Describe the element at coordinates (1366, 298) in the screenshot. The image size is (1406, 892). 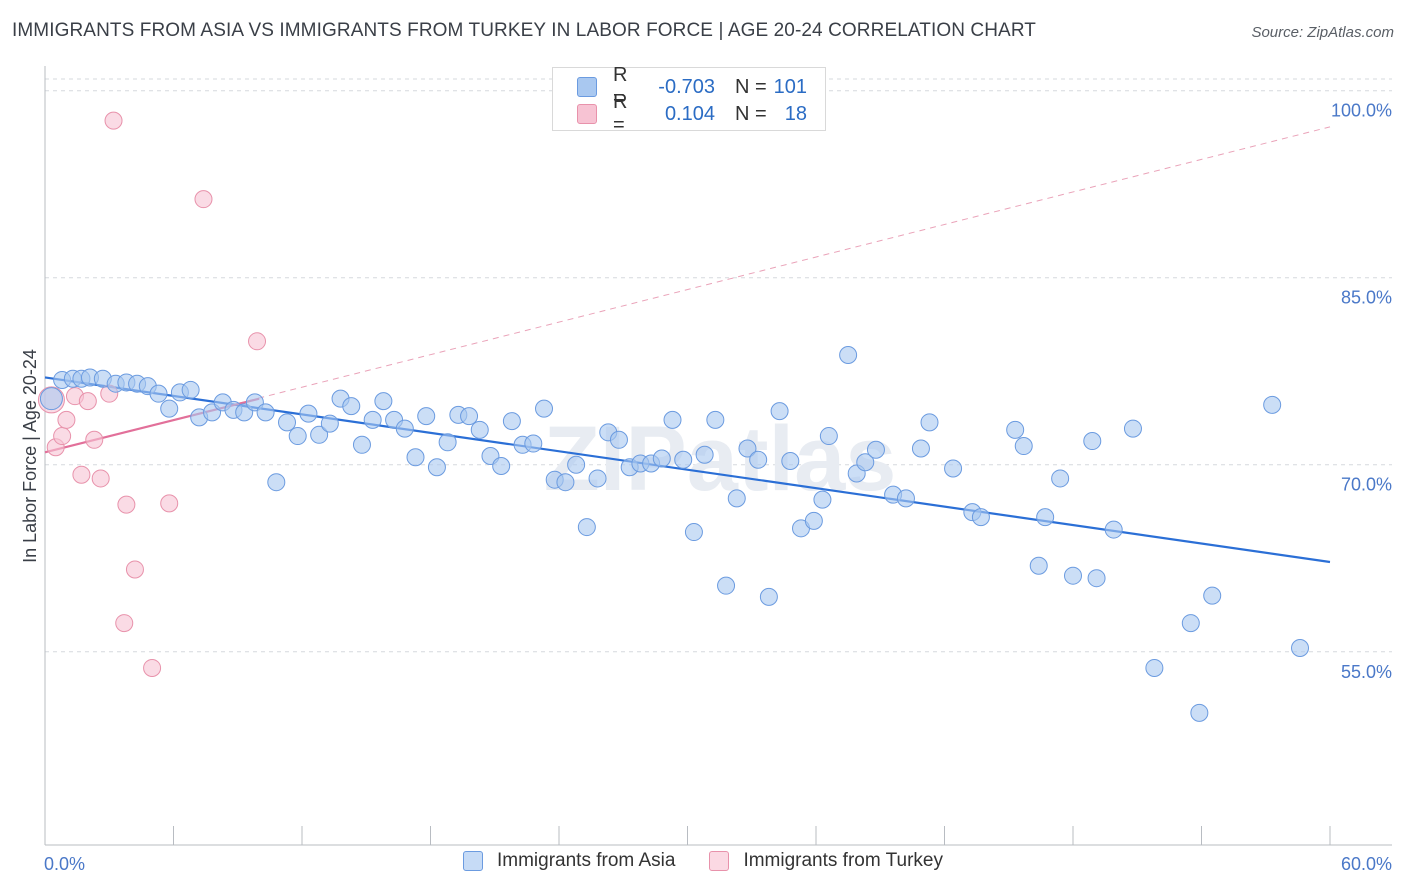
I see `y-tick-label: 85.0%` at that location.